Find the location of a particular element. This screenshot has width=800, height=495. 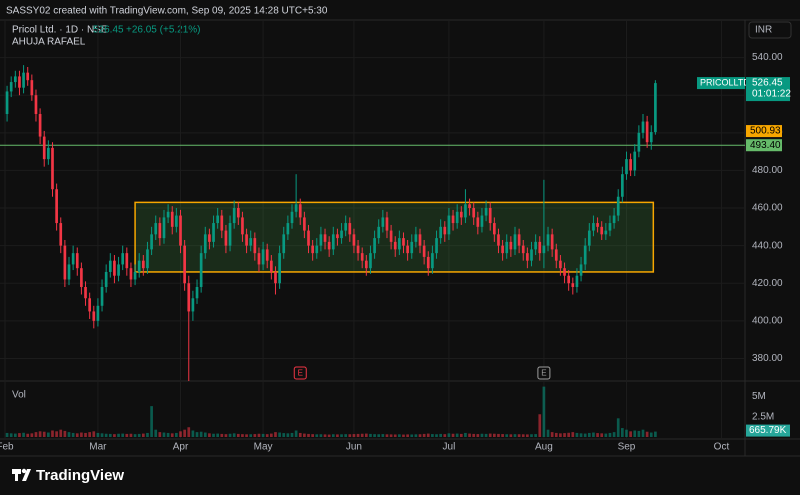

volume-tick-label: 5M is located at coordinates (759, 396).